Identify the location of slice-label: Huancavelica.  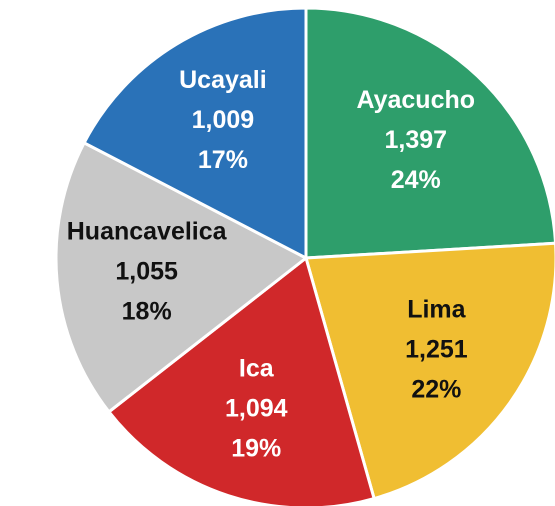
(147, 231).